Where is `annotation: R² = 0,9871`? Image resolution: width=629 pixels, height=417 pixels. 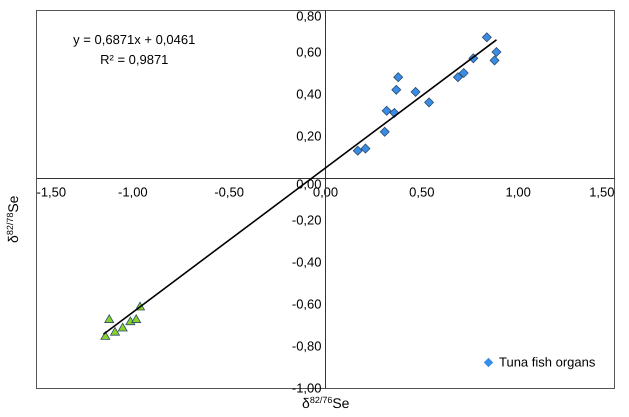 annotation: R² = 0,9871 is located at coordinates (134, 59).